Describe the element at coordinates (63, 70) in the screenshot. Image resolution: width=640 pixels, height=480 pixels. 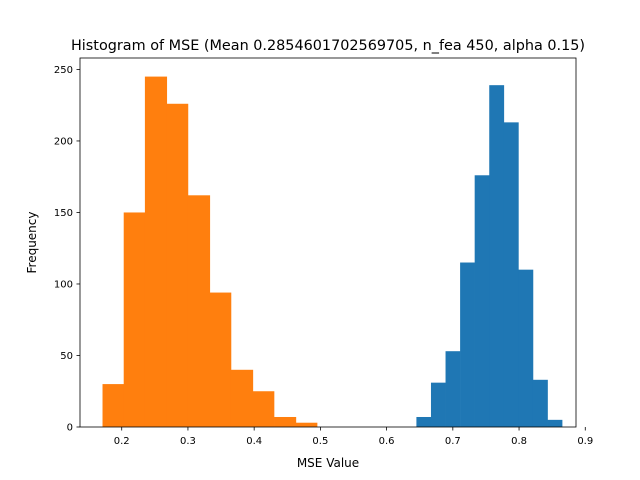
I see `y-tick-label: 250` at that location.